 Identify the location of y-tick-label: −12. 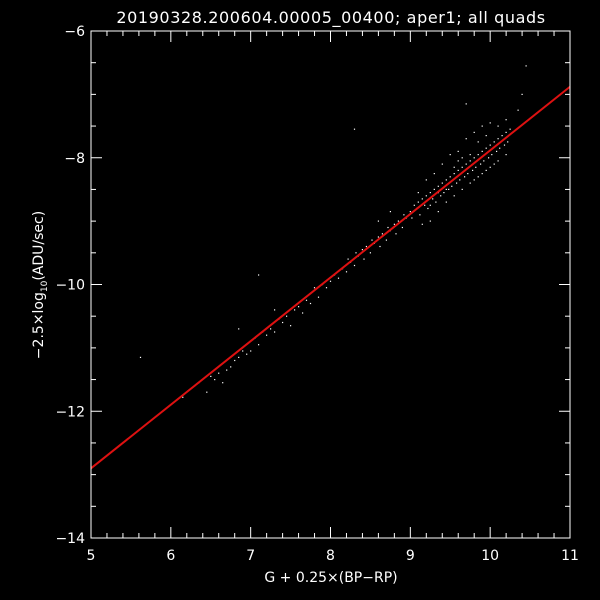
(70, 412).